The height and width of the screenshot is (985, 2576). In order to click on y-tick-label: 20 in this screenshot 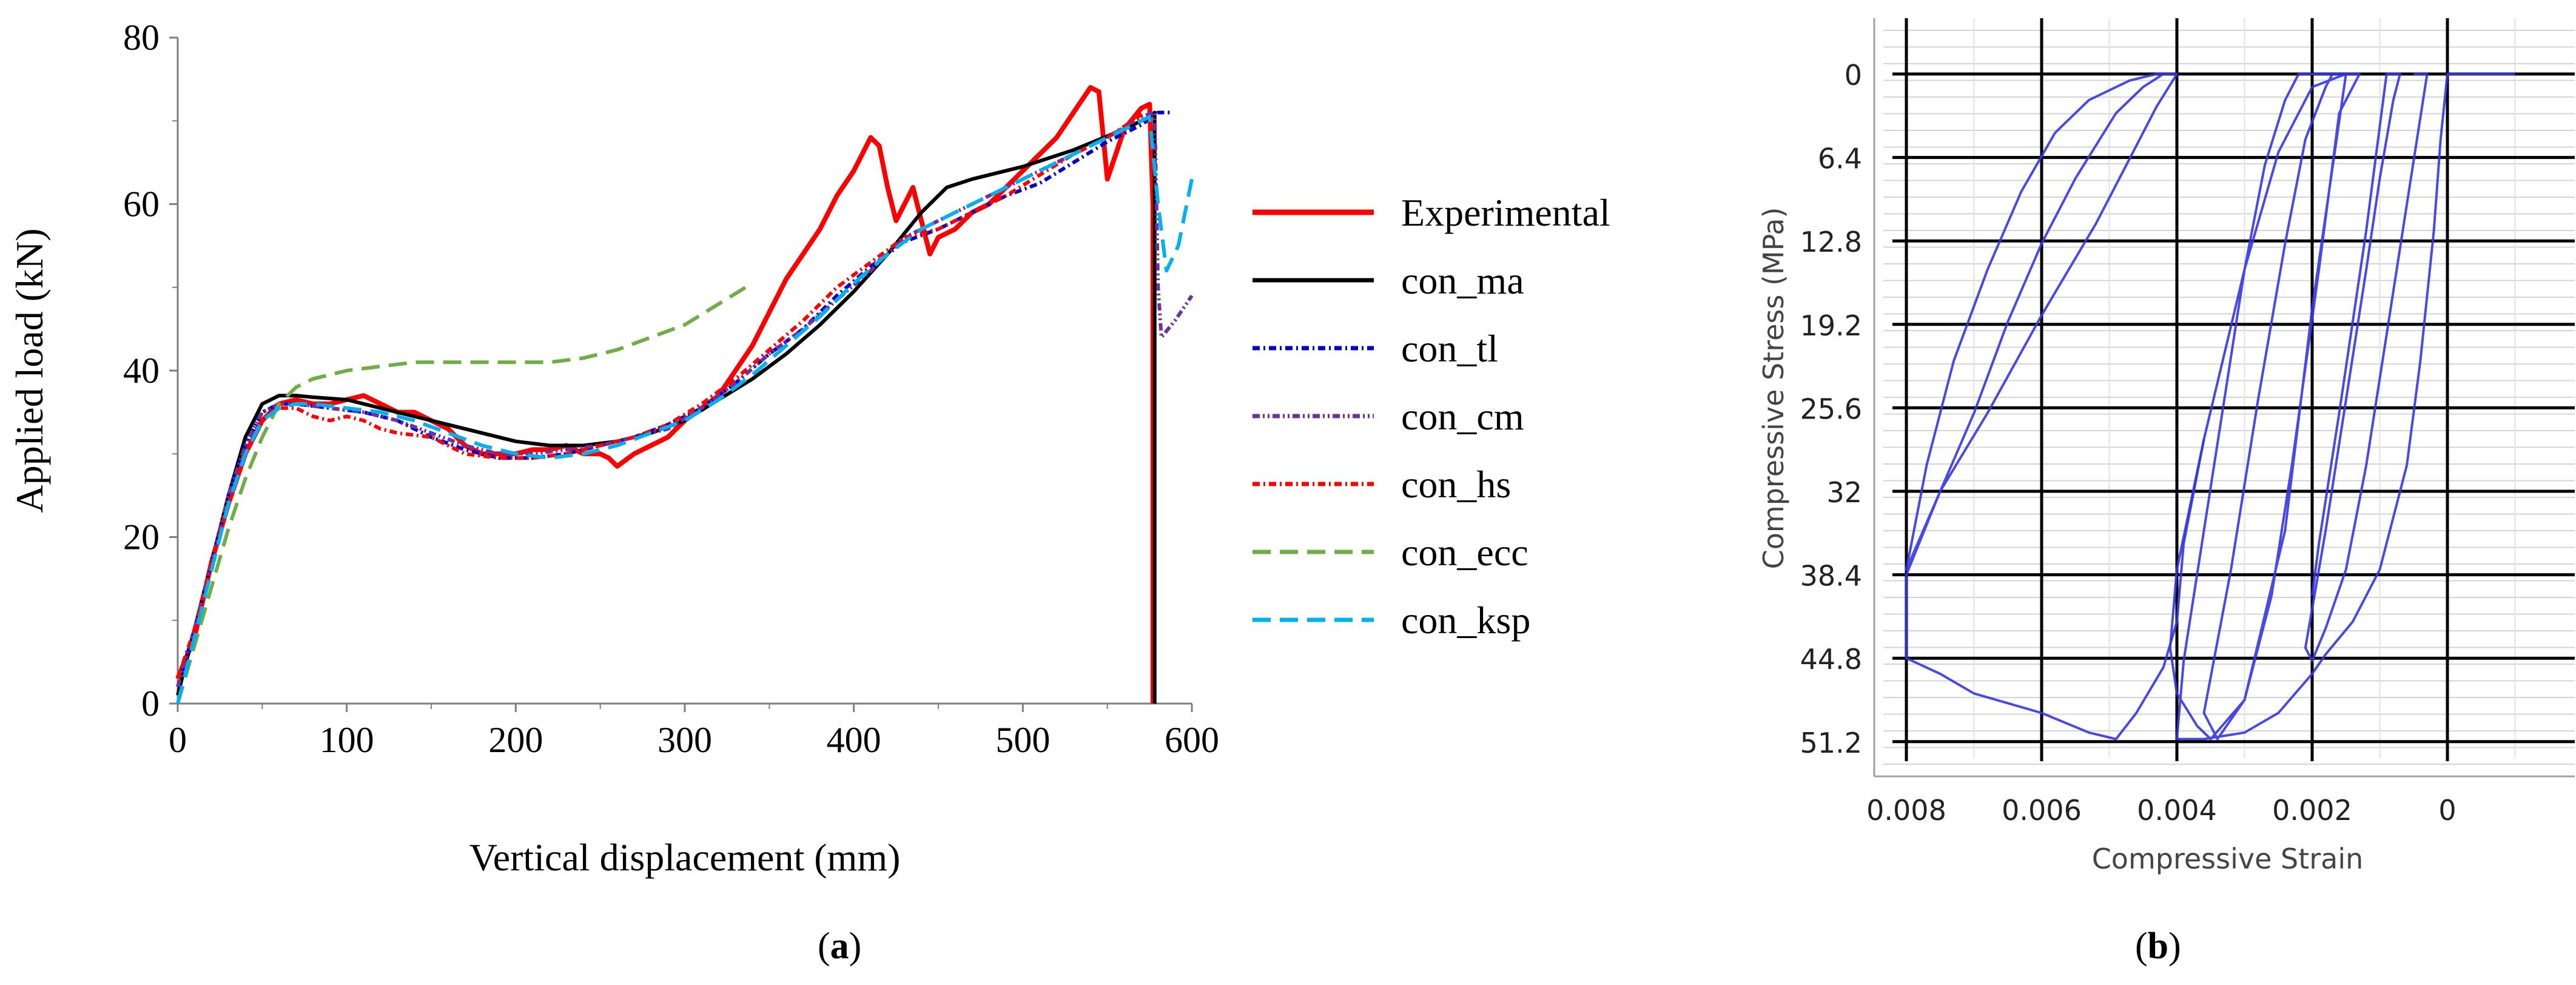, I will do `click(141, 537)`.